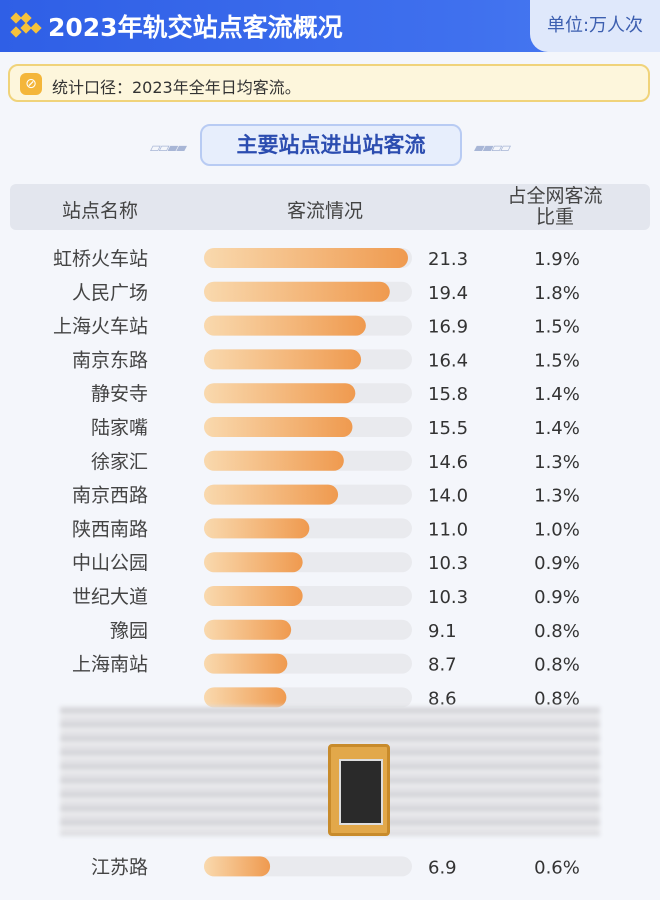 The image size is (660, 900). What do you see at coordinates (448, 462) in the screenshot?
I see `value-label: 14.6` at bounding box center [448, 462].